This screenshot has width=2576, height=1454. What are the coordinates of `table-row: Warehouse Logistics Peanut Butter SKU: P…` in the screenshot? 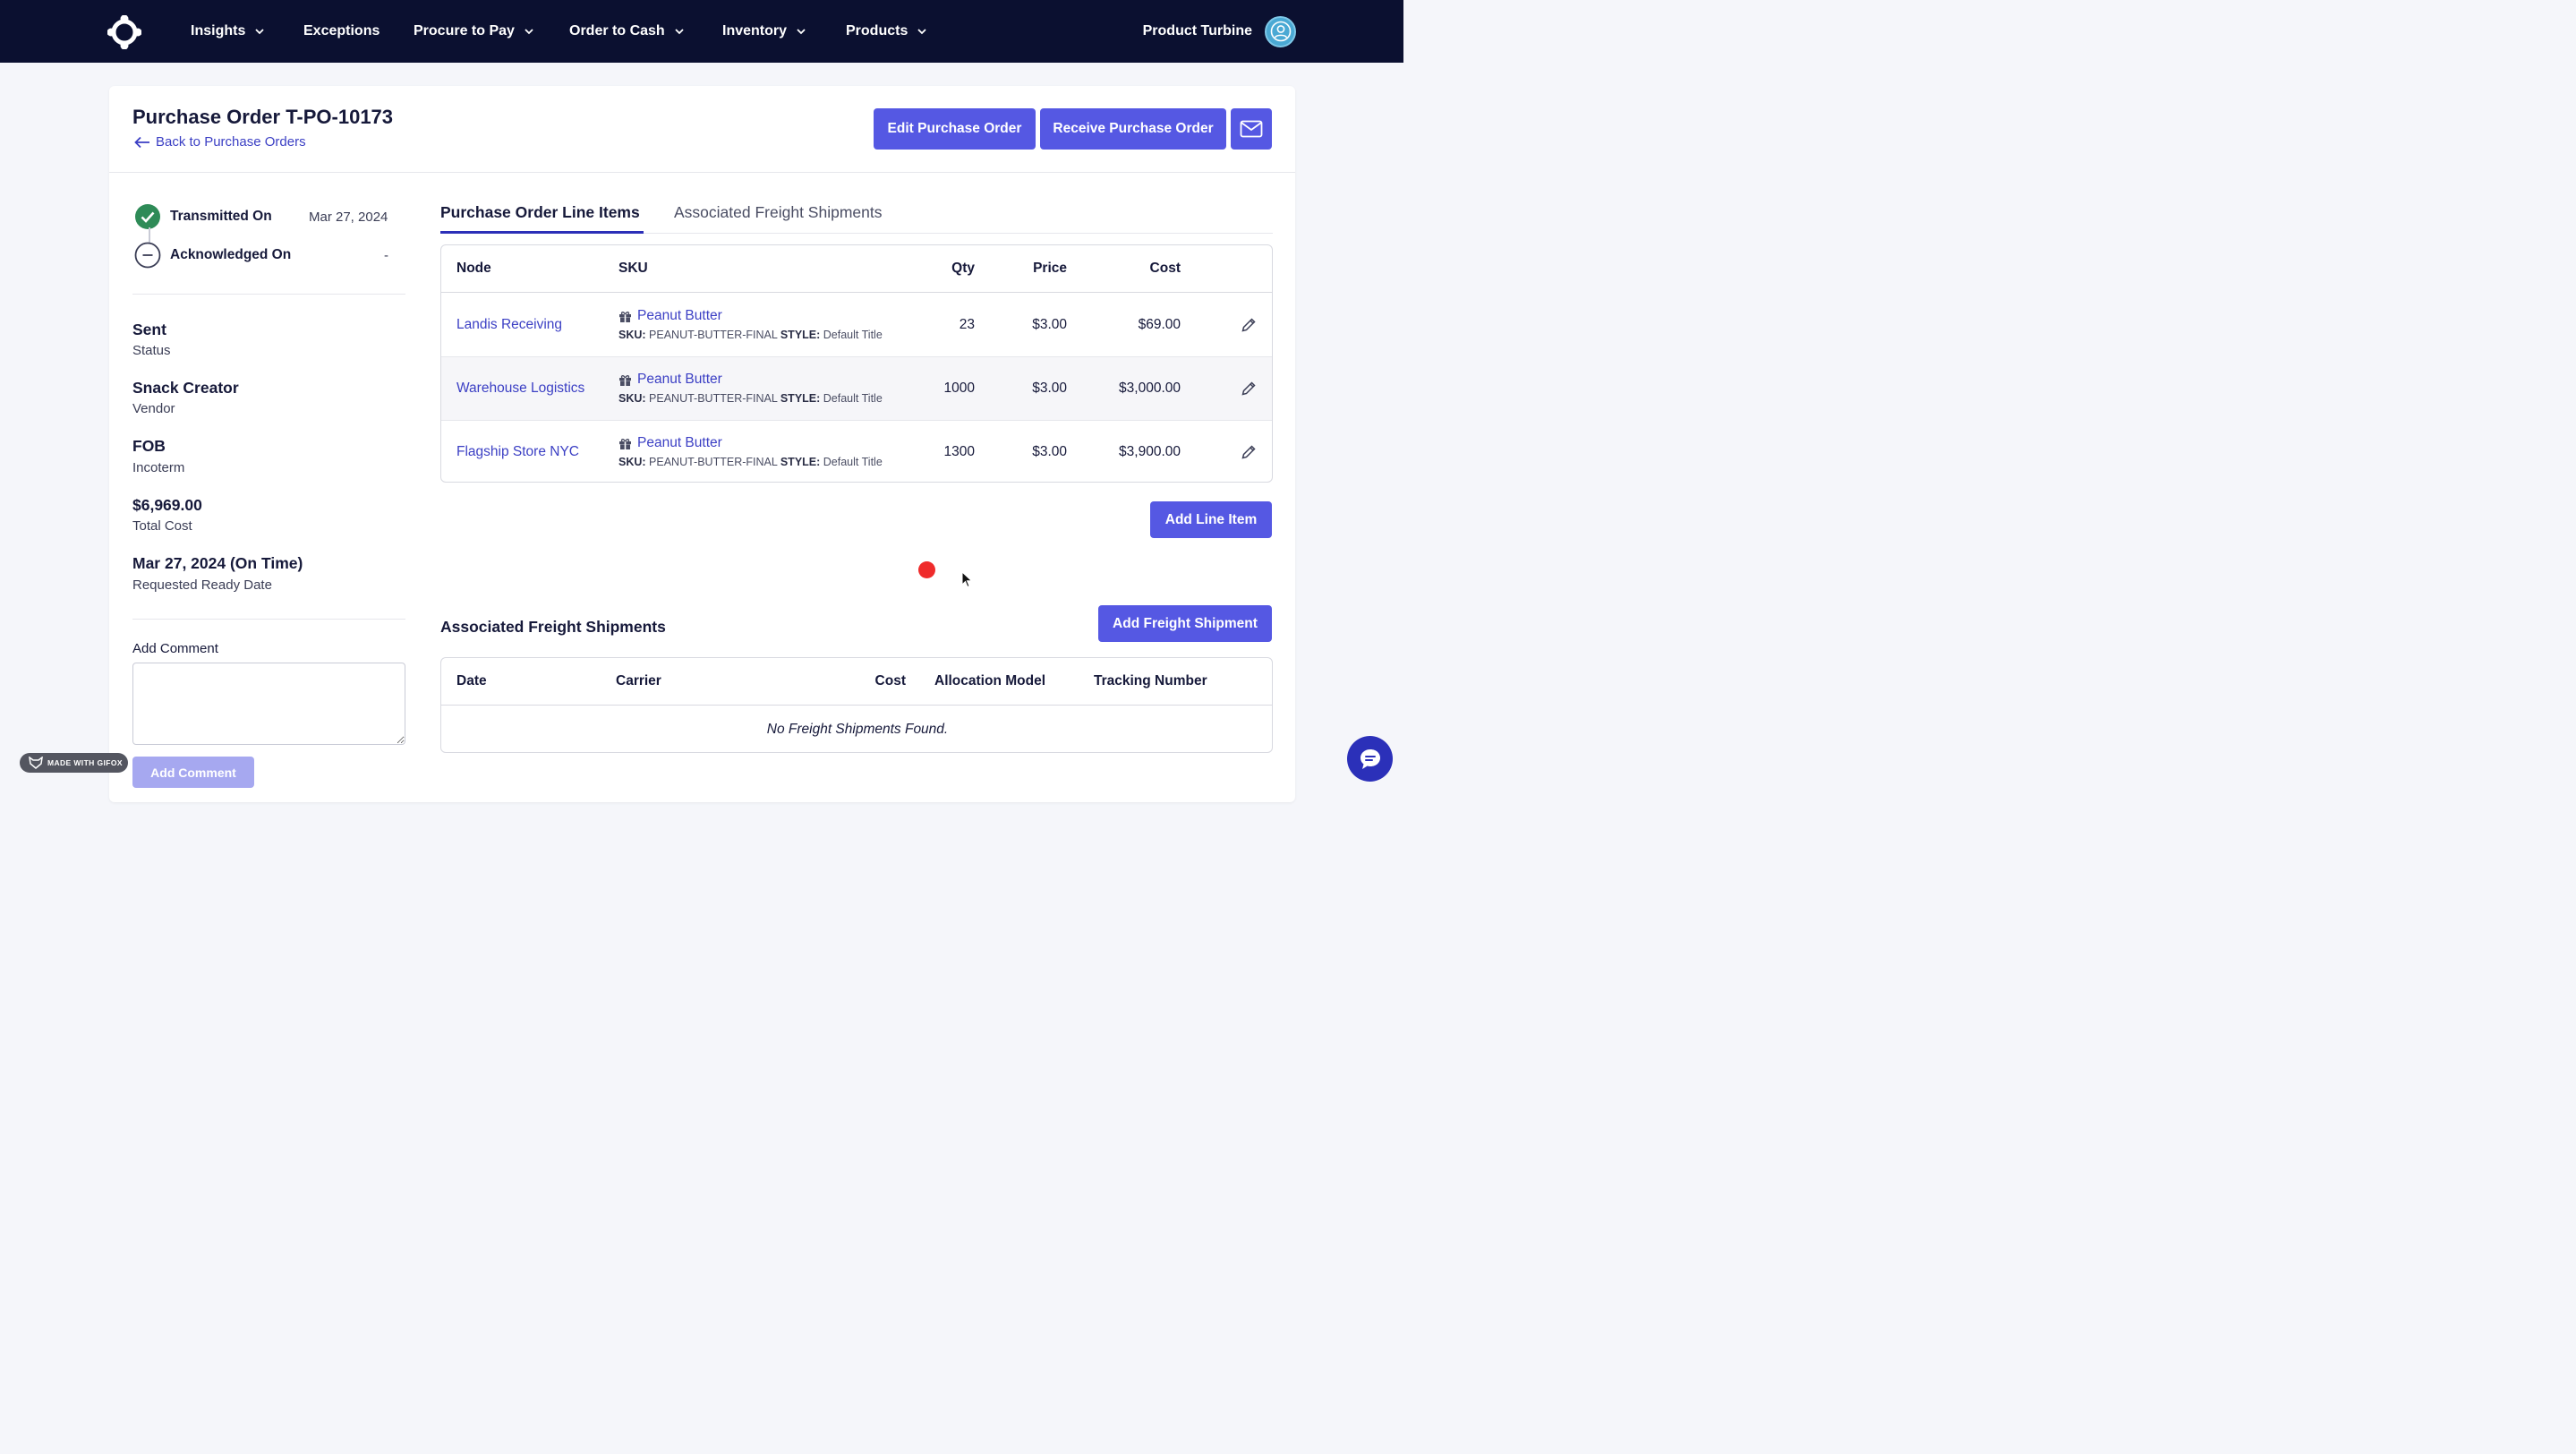 It's located at (856, 389).